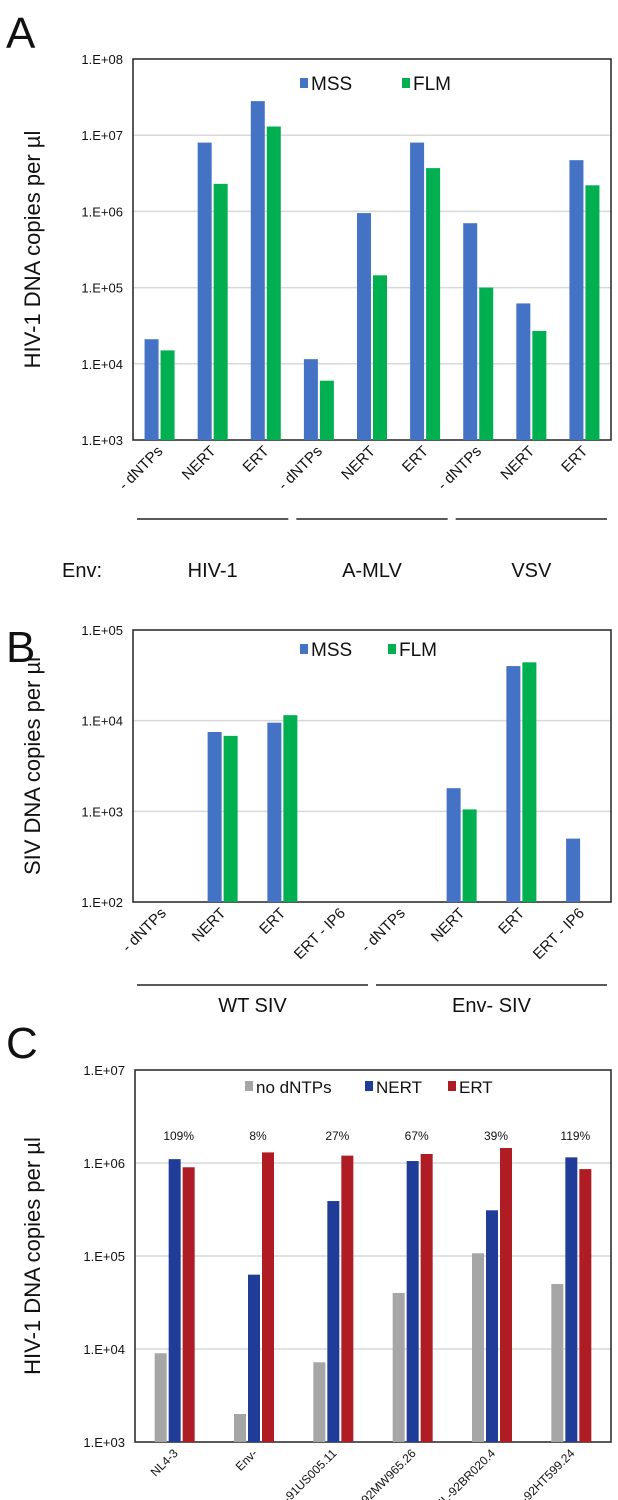 This screenshot has width=618, height=1500. What do you see at coordinates (465, 1473) in the screenshot?
I see `x-tick-label: NL-92BR020.4` at bounding box center [465, 1473].